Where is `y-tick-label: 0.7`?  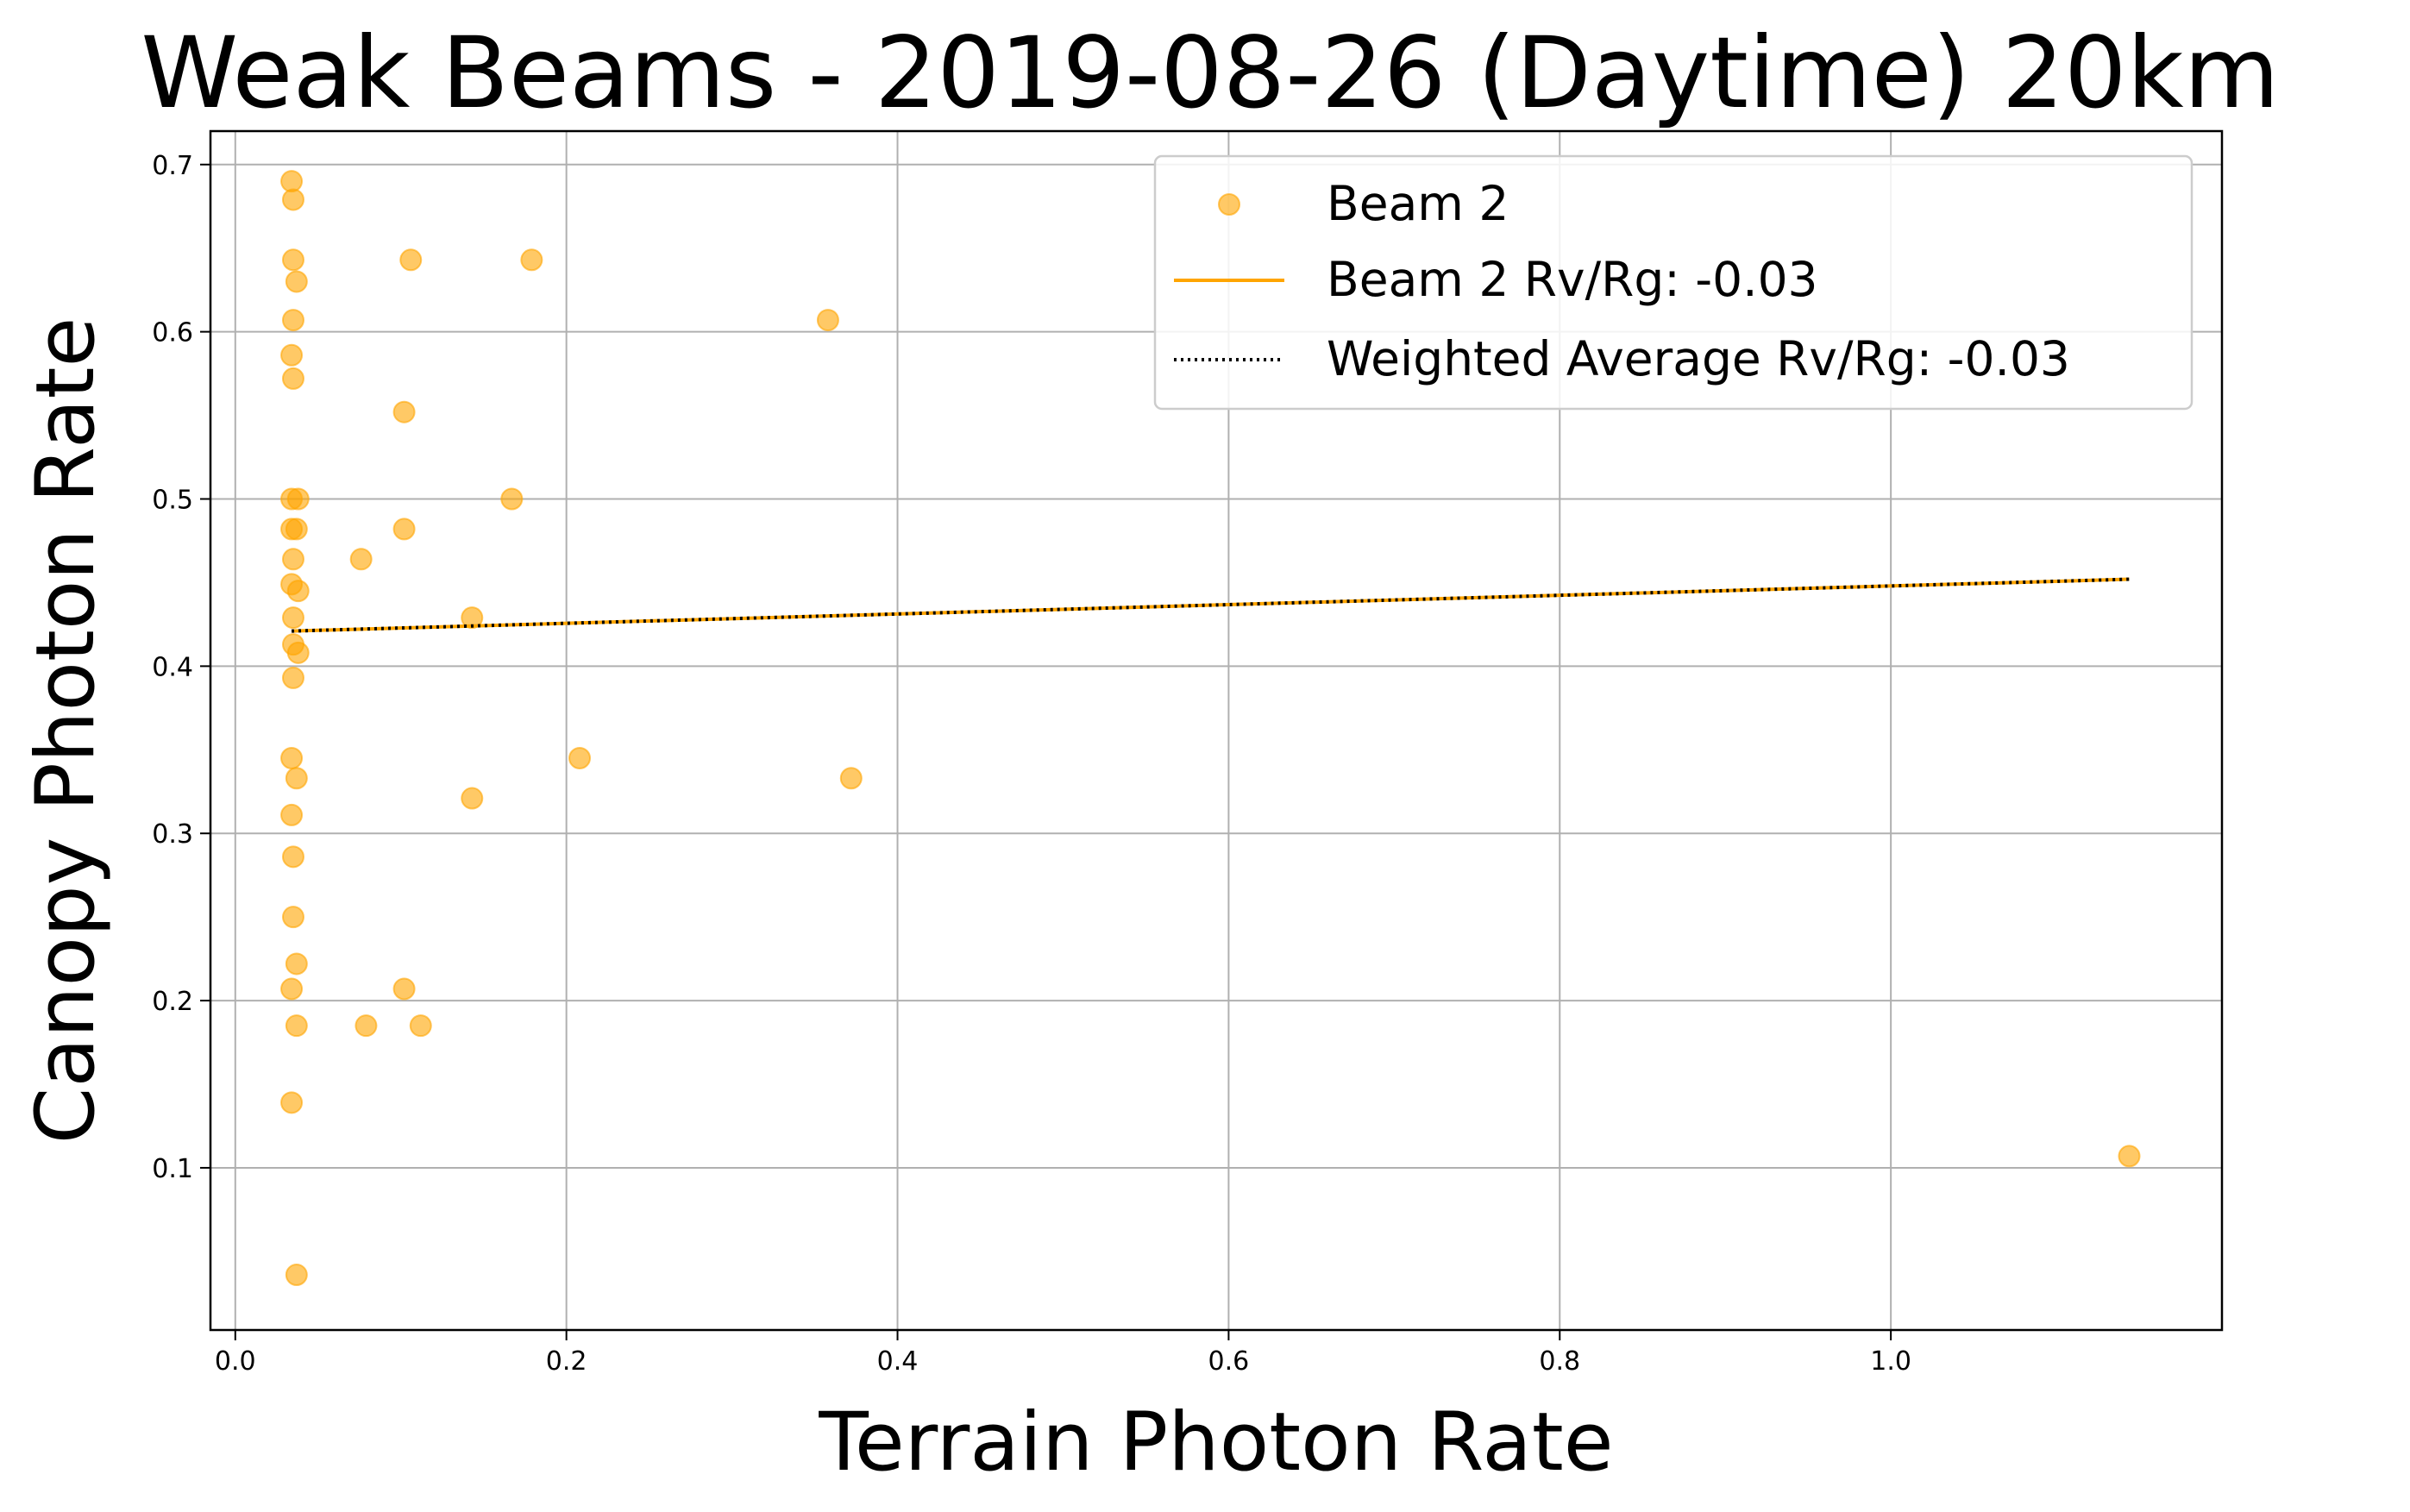
y-tick-label: 0.7 is located at coordinates (172, 166).